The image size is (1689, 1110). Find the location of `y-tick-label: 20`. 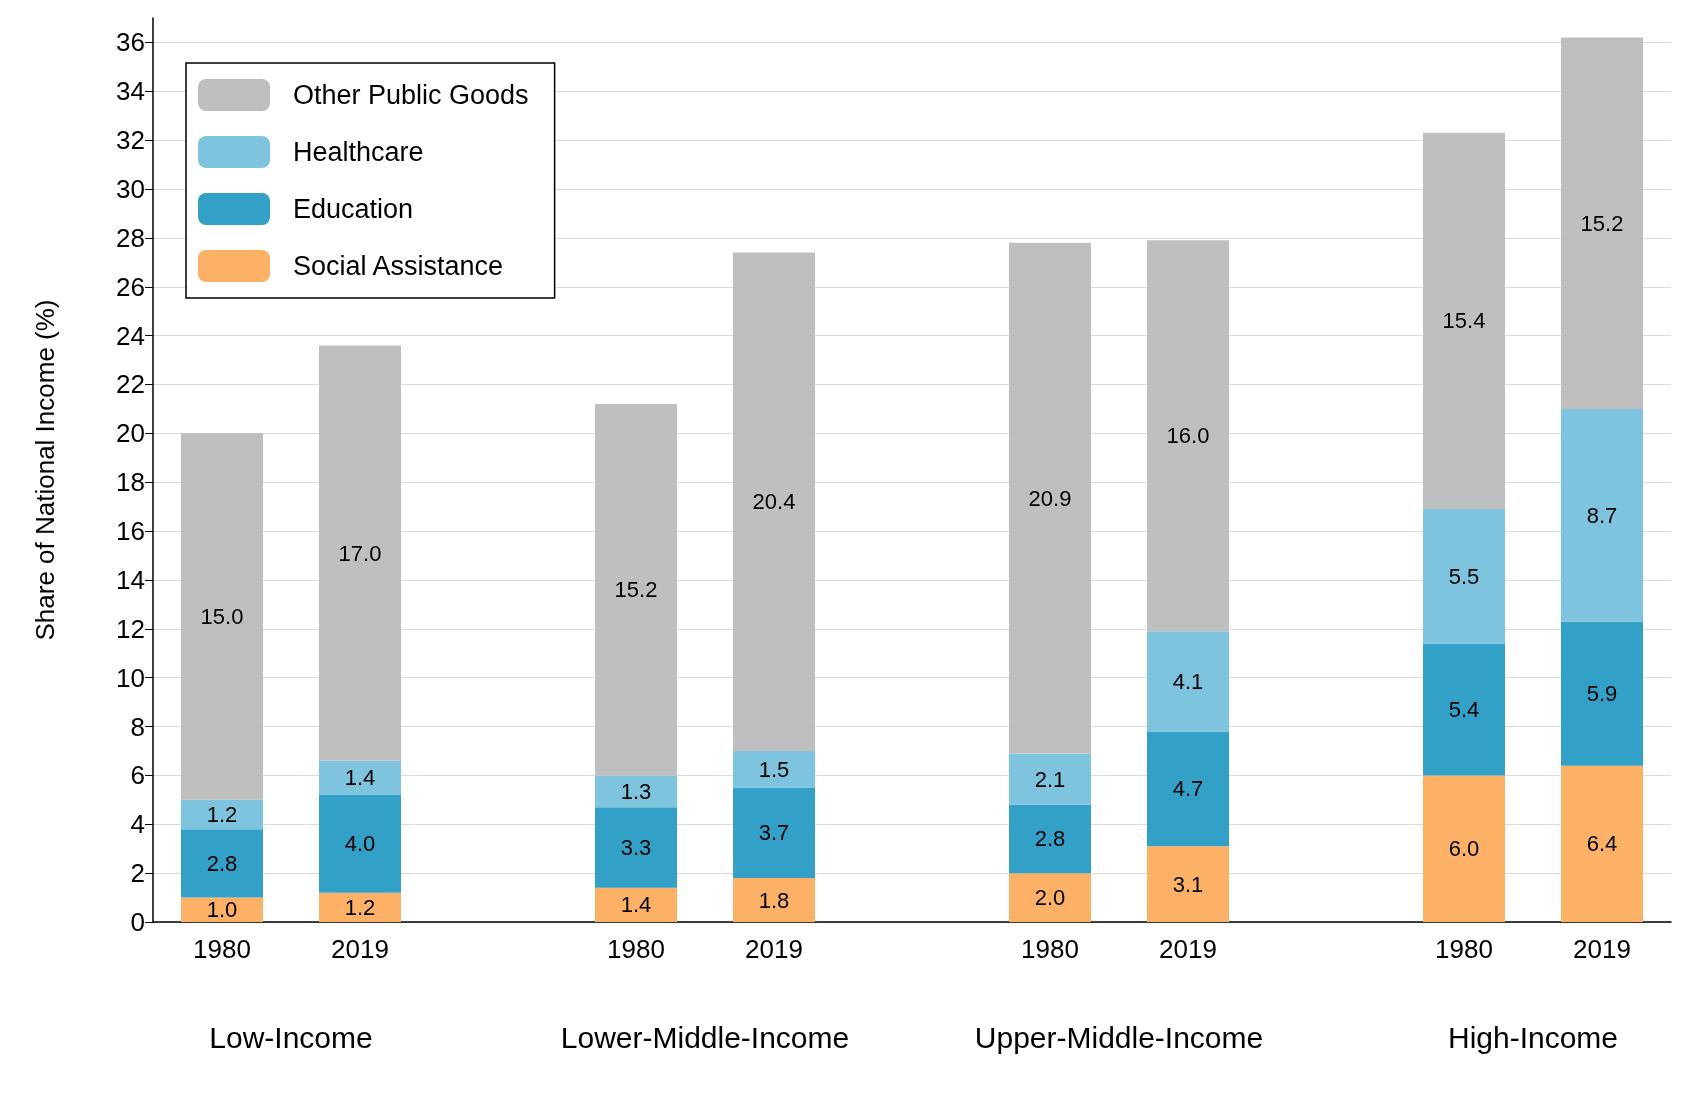

y-tick-label: 20 is located at coordinates (130, 433).